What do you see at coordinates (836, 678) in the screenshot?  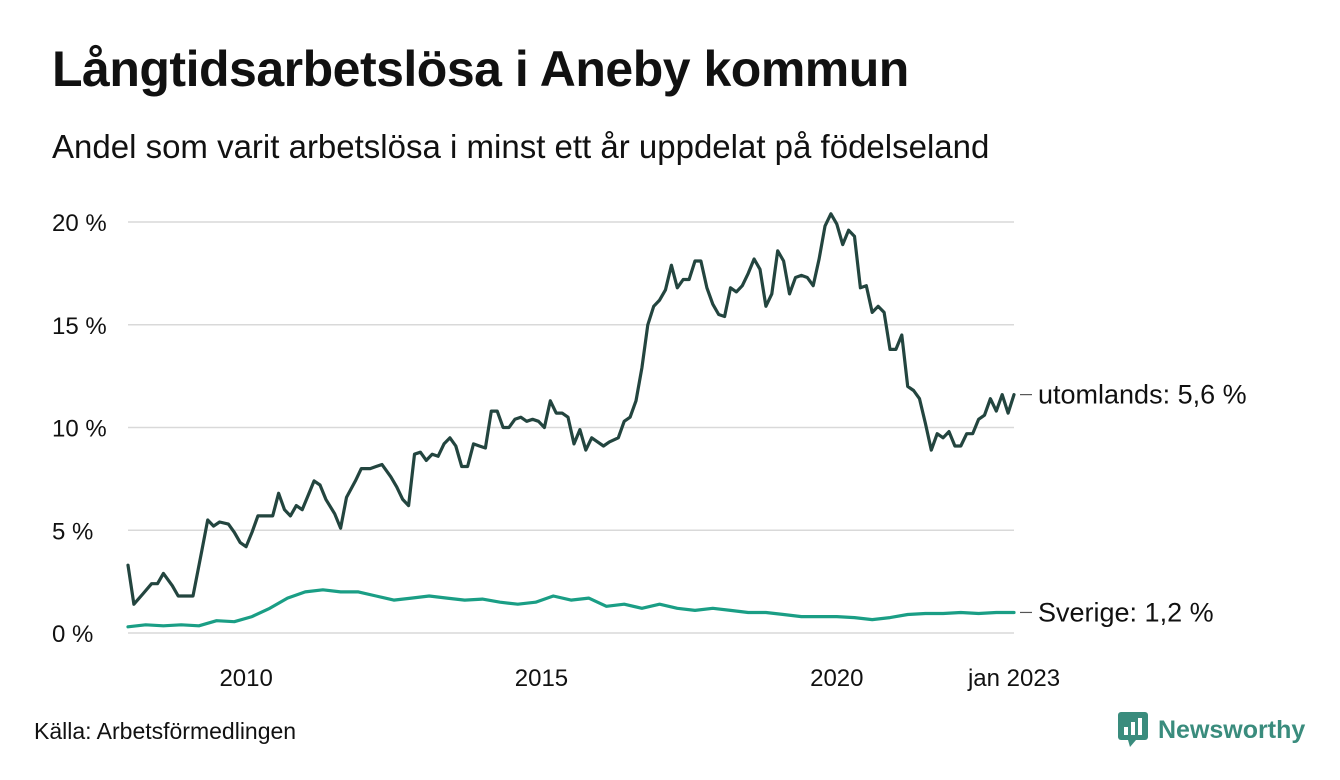 I see `x-tick-label: 2020` at bounding box center [836, 678].